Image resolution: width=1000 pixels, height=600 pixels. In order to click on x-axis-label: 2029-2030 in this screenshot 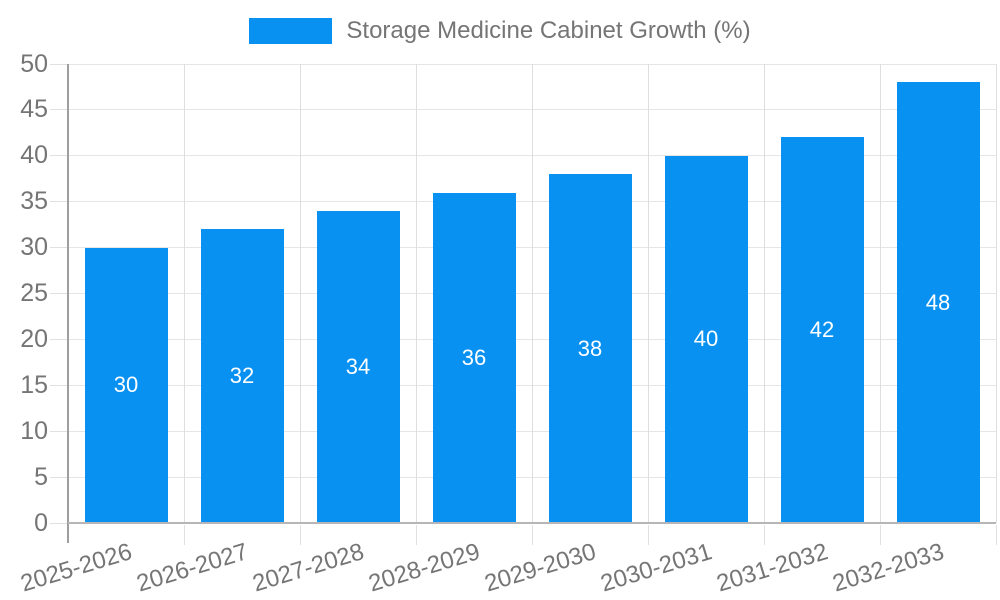, I will do `click(540, 568)`.